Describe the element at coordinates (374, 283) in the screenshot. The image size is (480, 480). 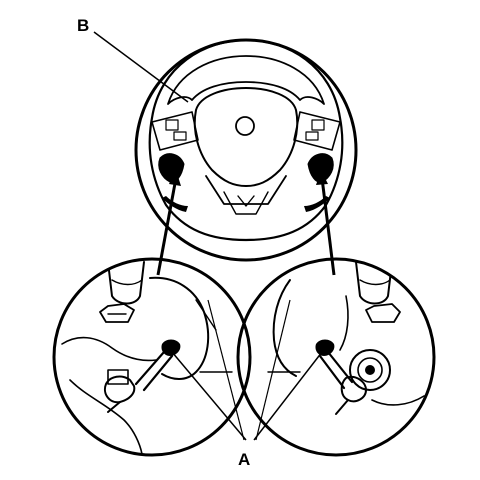
I see `column-boot-right` at that location.